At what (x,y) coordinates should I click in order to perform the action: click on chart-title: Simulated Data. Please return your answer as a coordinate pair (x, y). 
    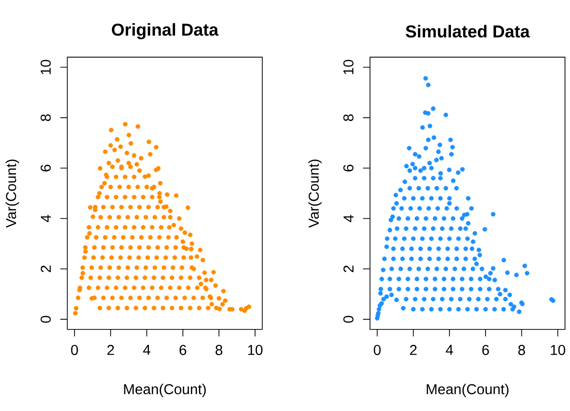
    Looking at the image, I should click on (468, 31).